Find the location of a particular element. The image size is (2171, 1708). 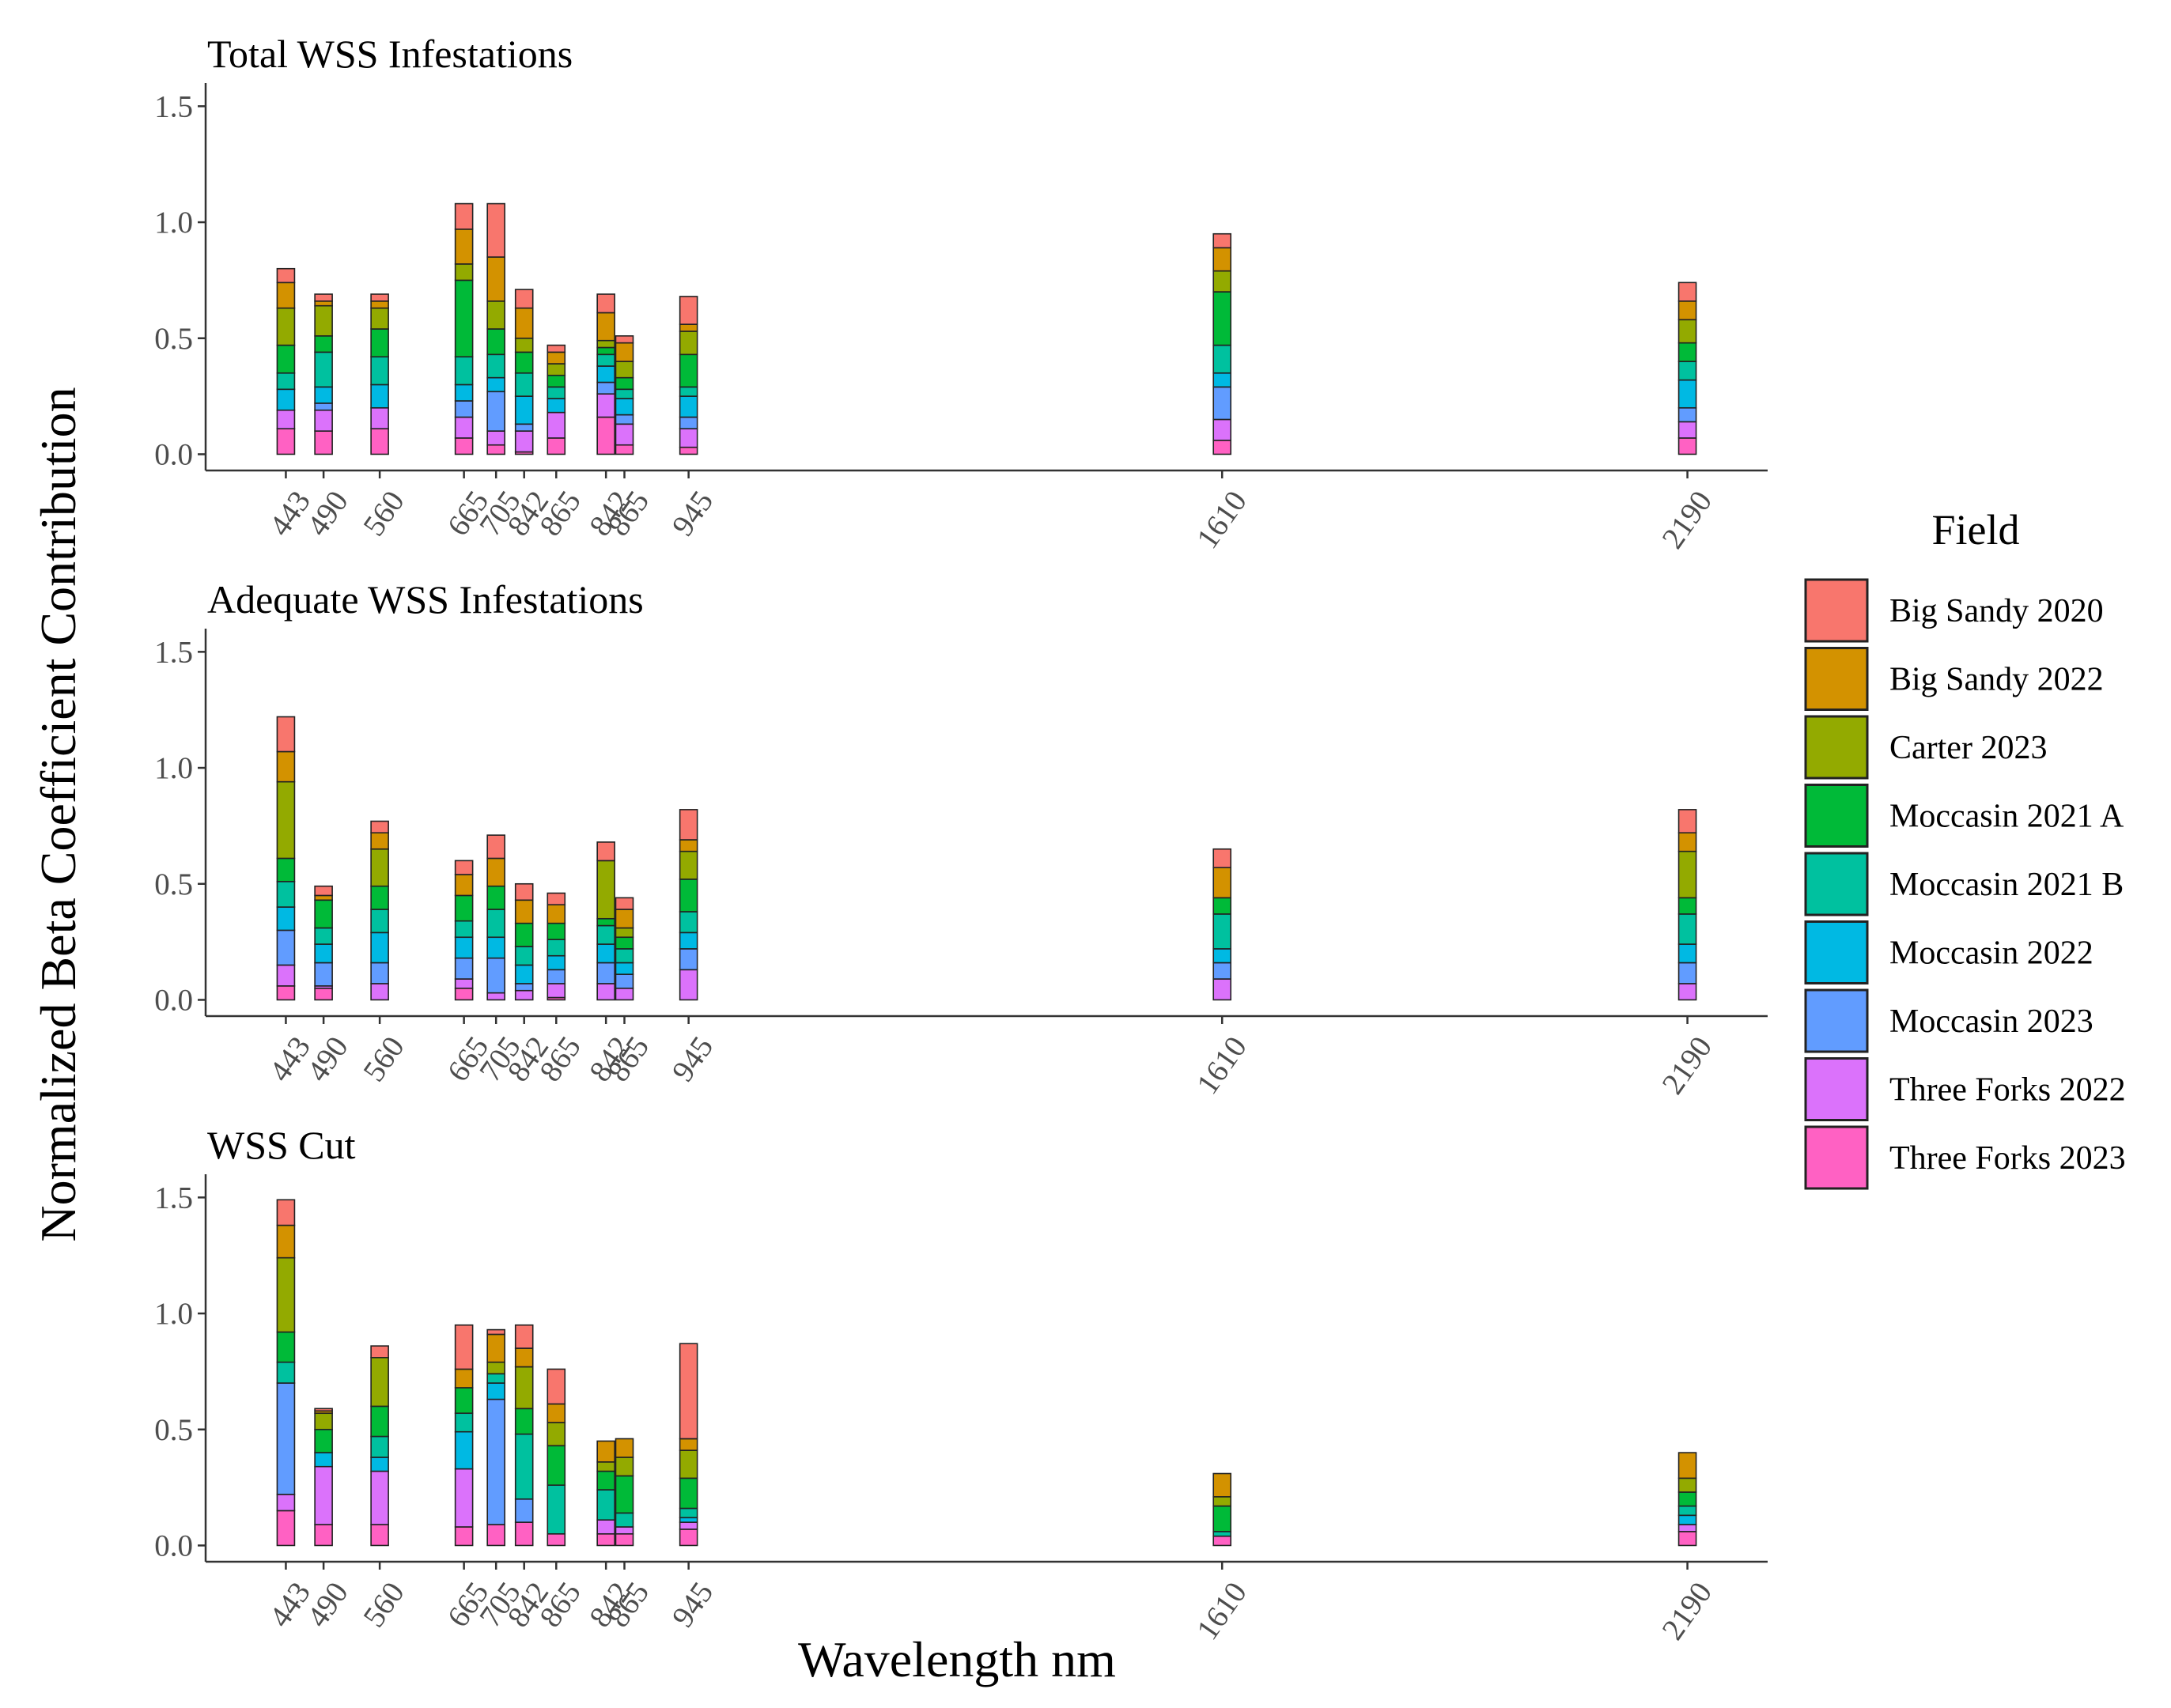

panel-title: WSS Cut is located at coordinates (281, 1145).